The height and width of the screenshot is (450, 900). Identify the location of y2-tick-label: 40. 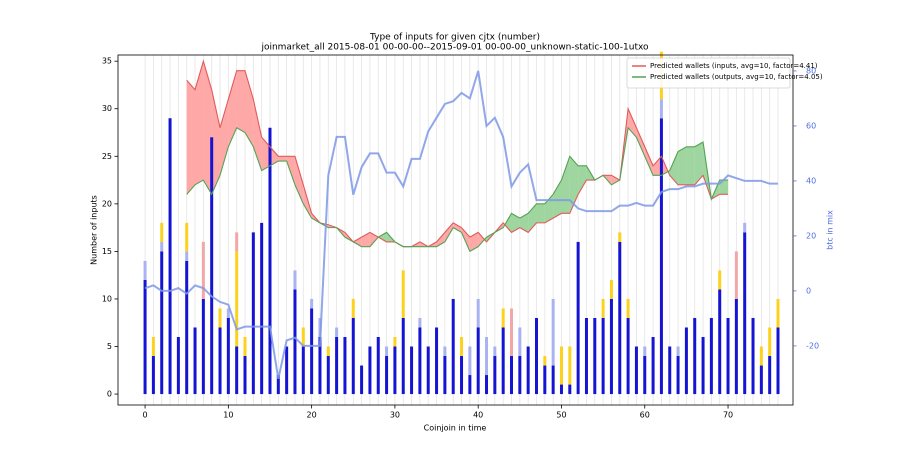
(811, 180).